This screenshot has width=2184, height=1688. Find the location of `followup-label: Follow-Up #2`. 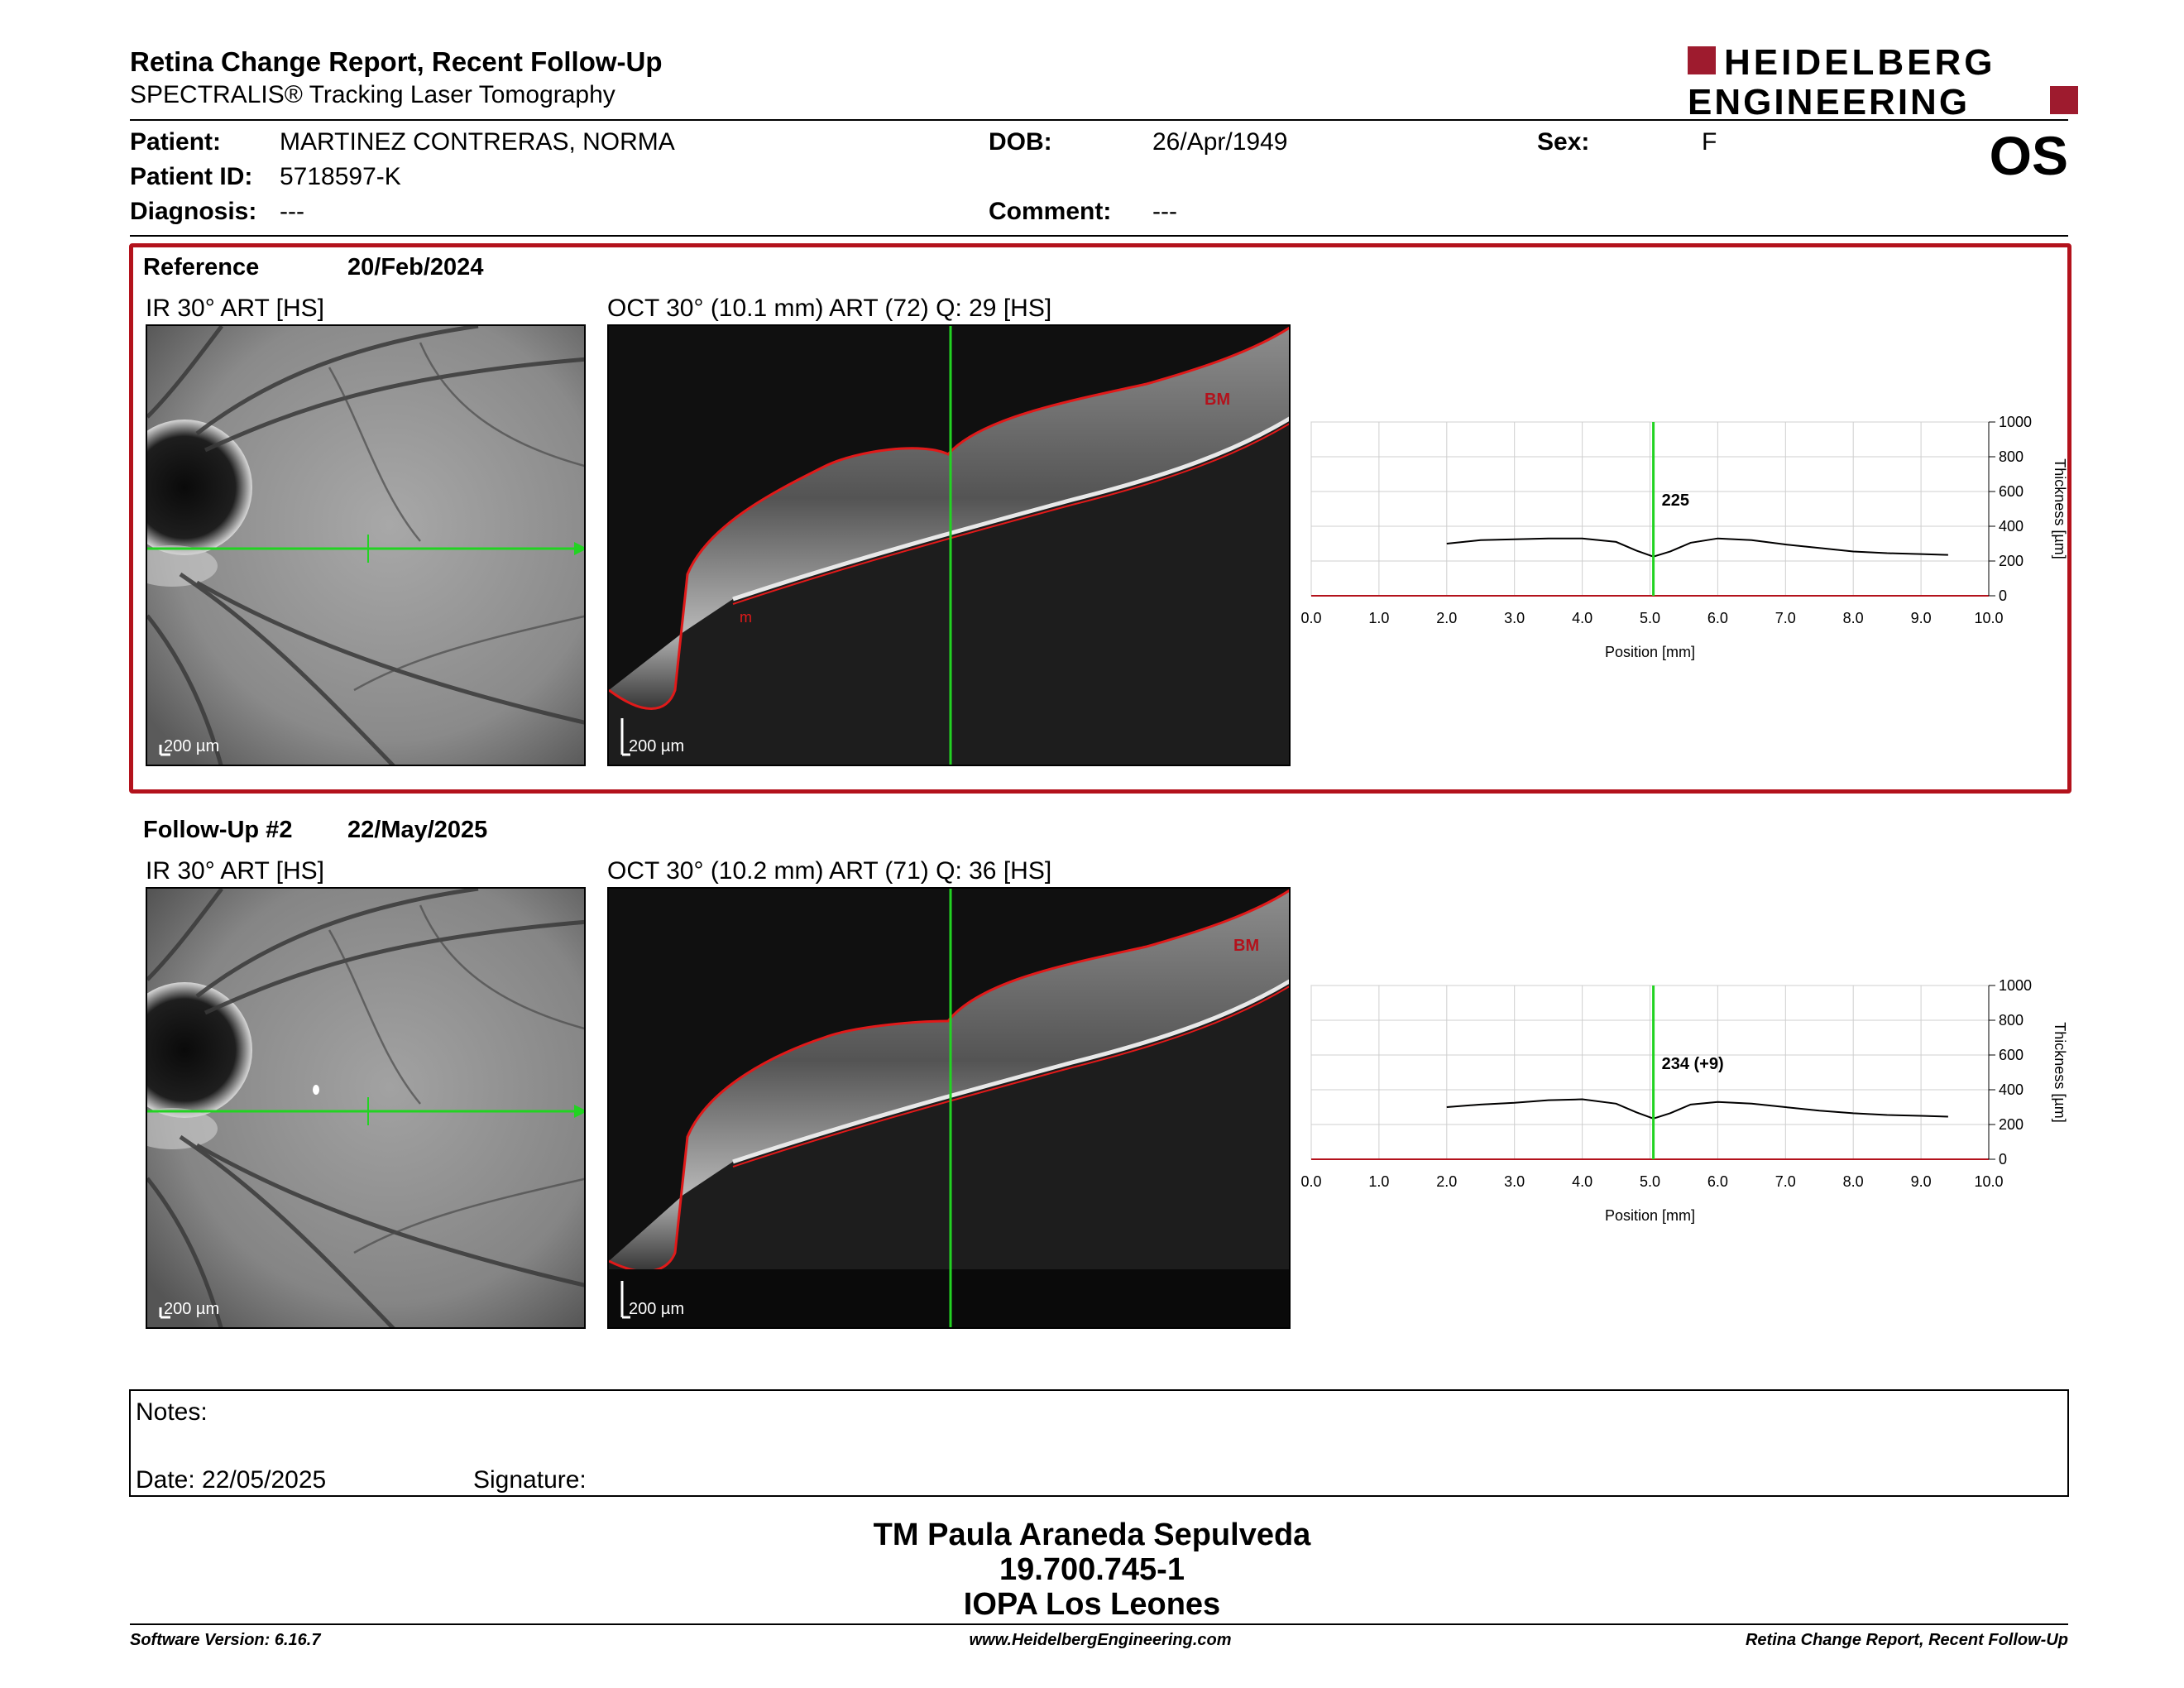

followup-label: Follow-Up #2 is located at coordinates (218, 830).